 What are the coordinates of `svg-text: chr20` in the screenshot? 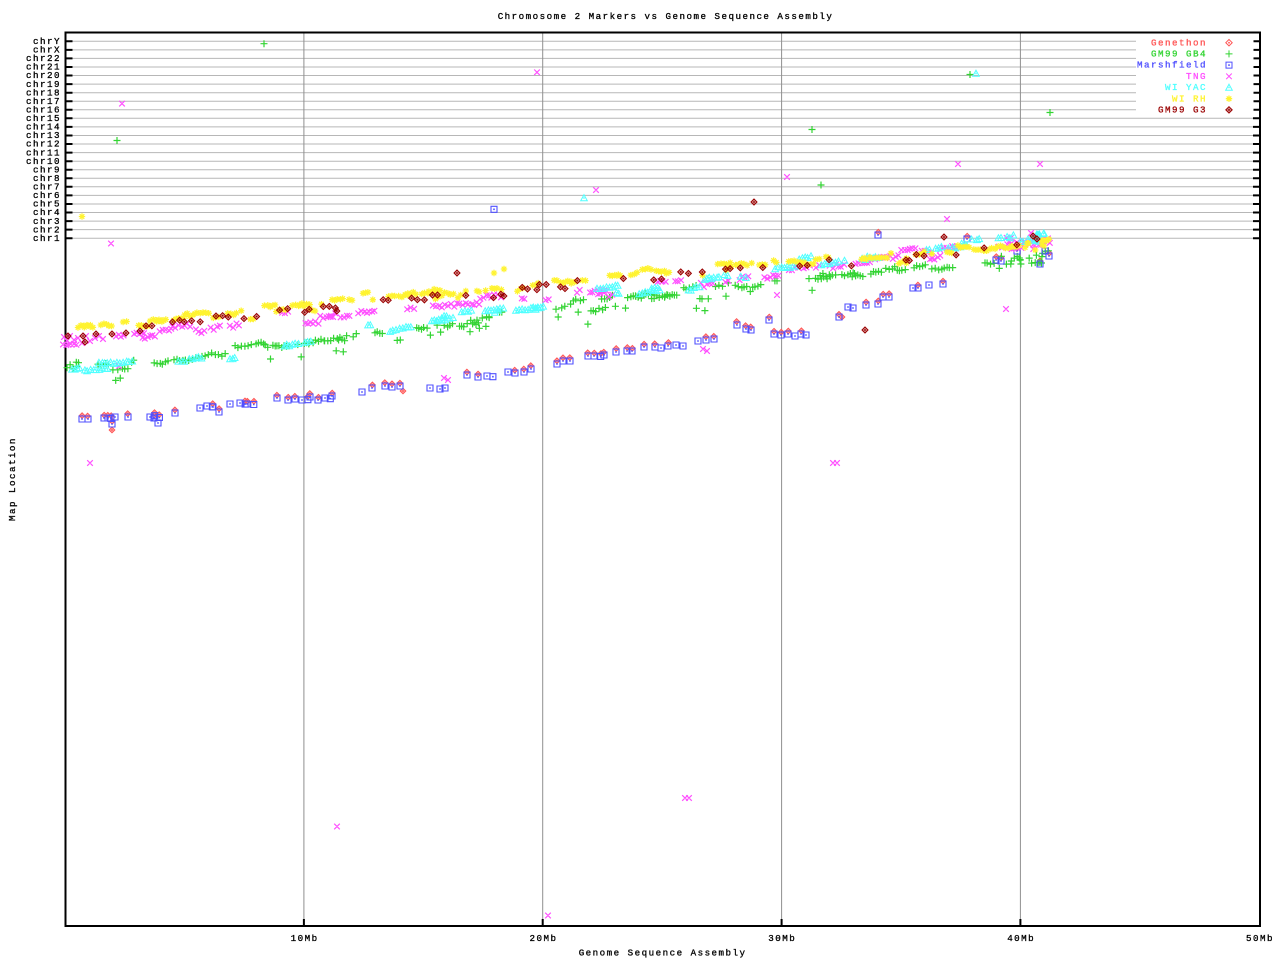 It's located at (43, 75).